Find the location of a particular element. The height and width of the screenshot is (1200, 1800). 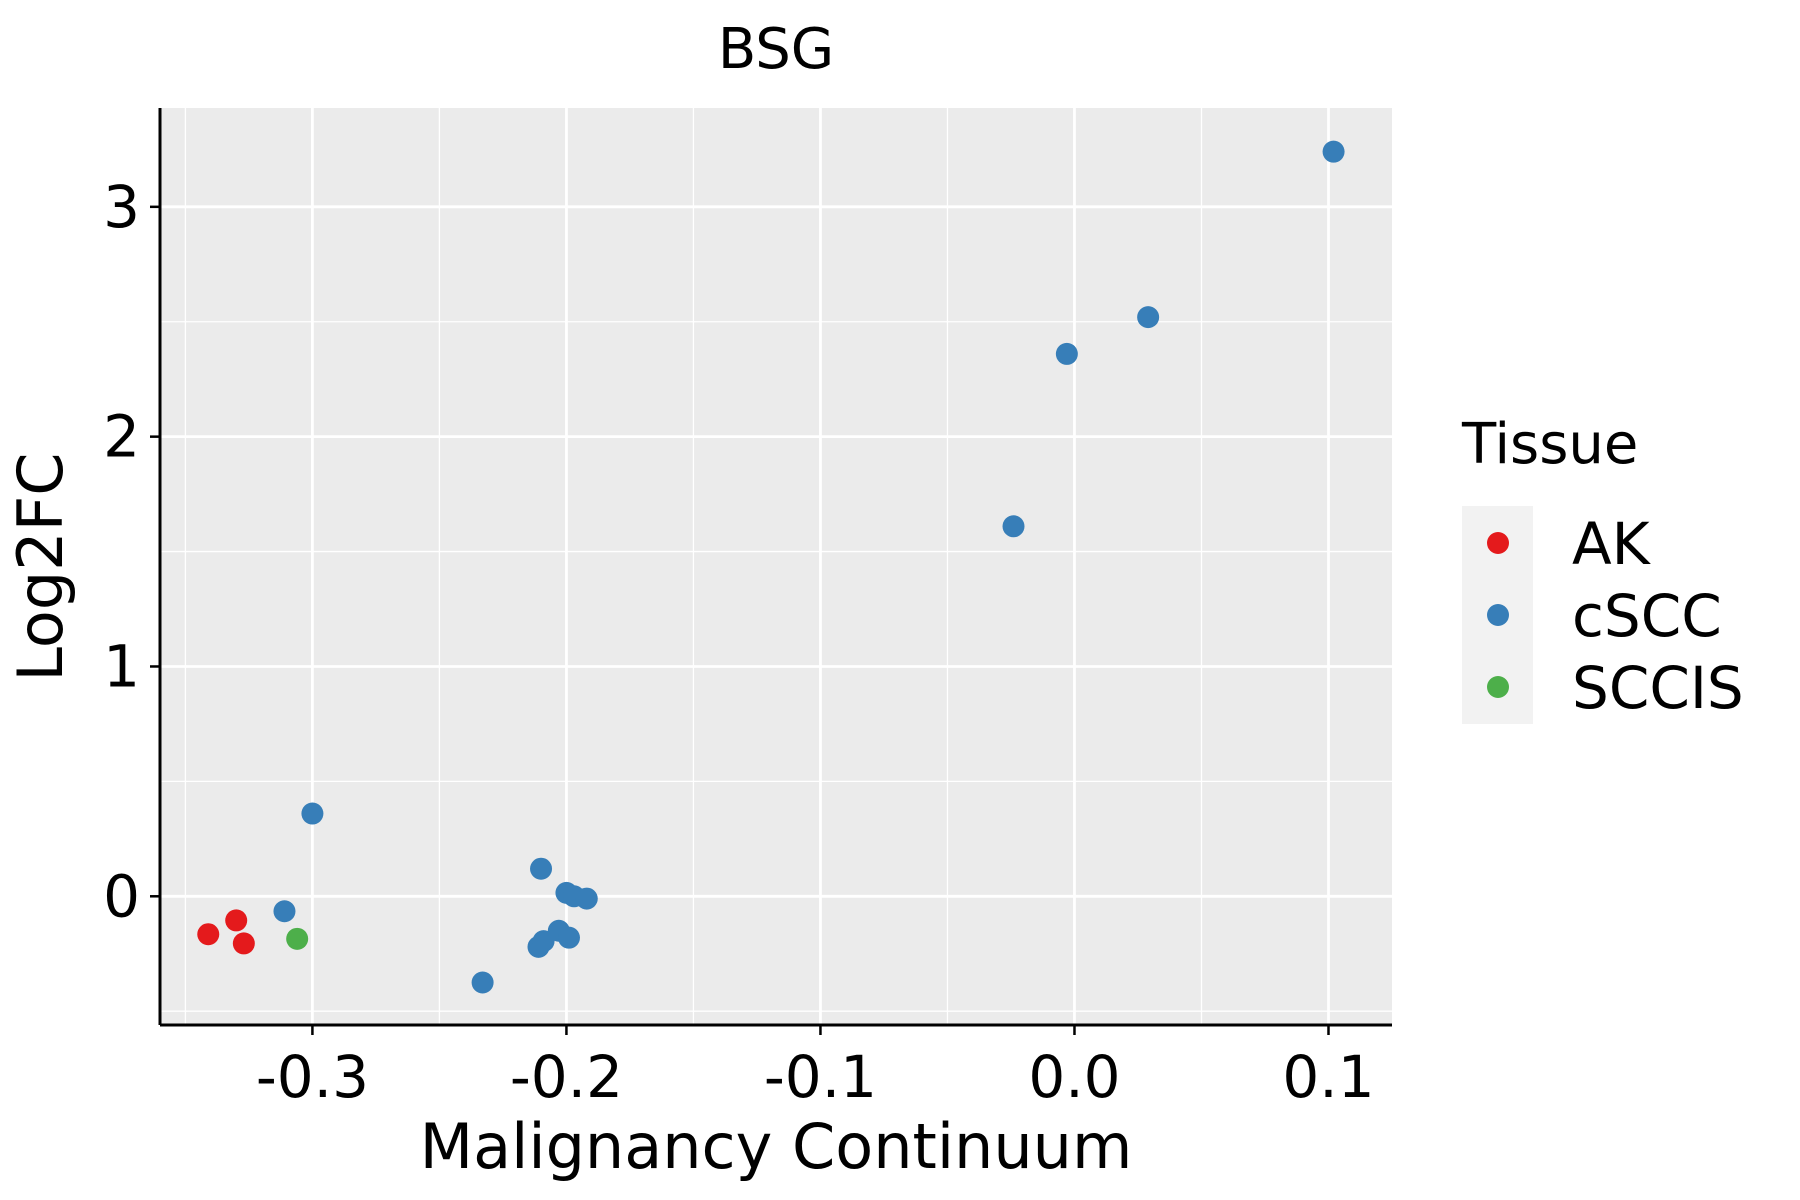

legend-key-sccis is located at coordinates (1498, 687).